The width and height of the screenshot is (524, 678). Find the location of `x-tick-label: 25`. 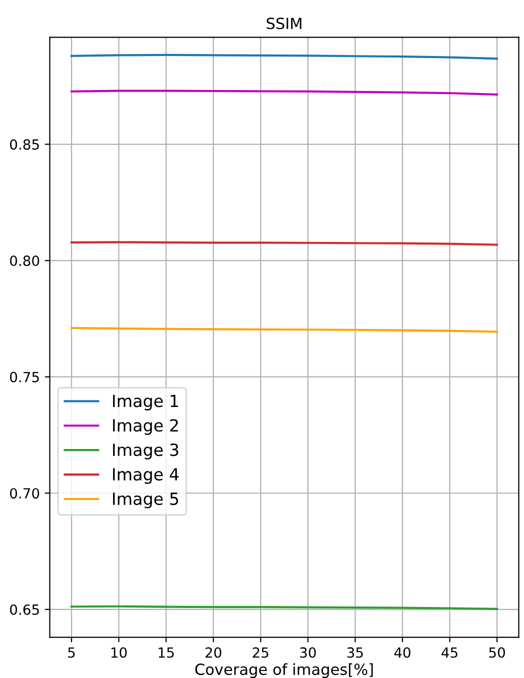

x-tick-label: 25 is located at coordinates (260, 652).